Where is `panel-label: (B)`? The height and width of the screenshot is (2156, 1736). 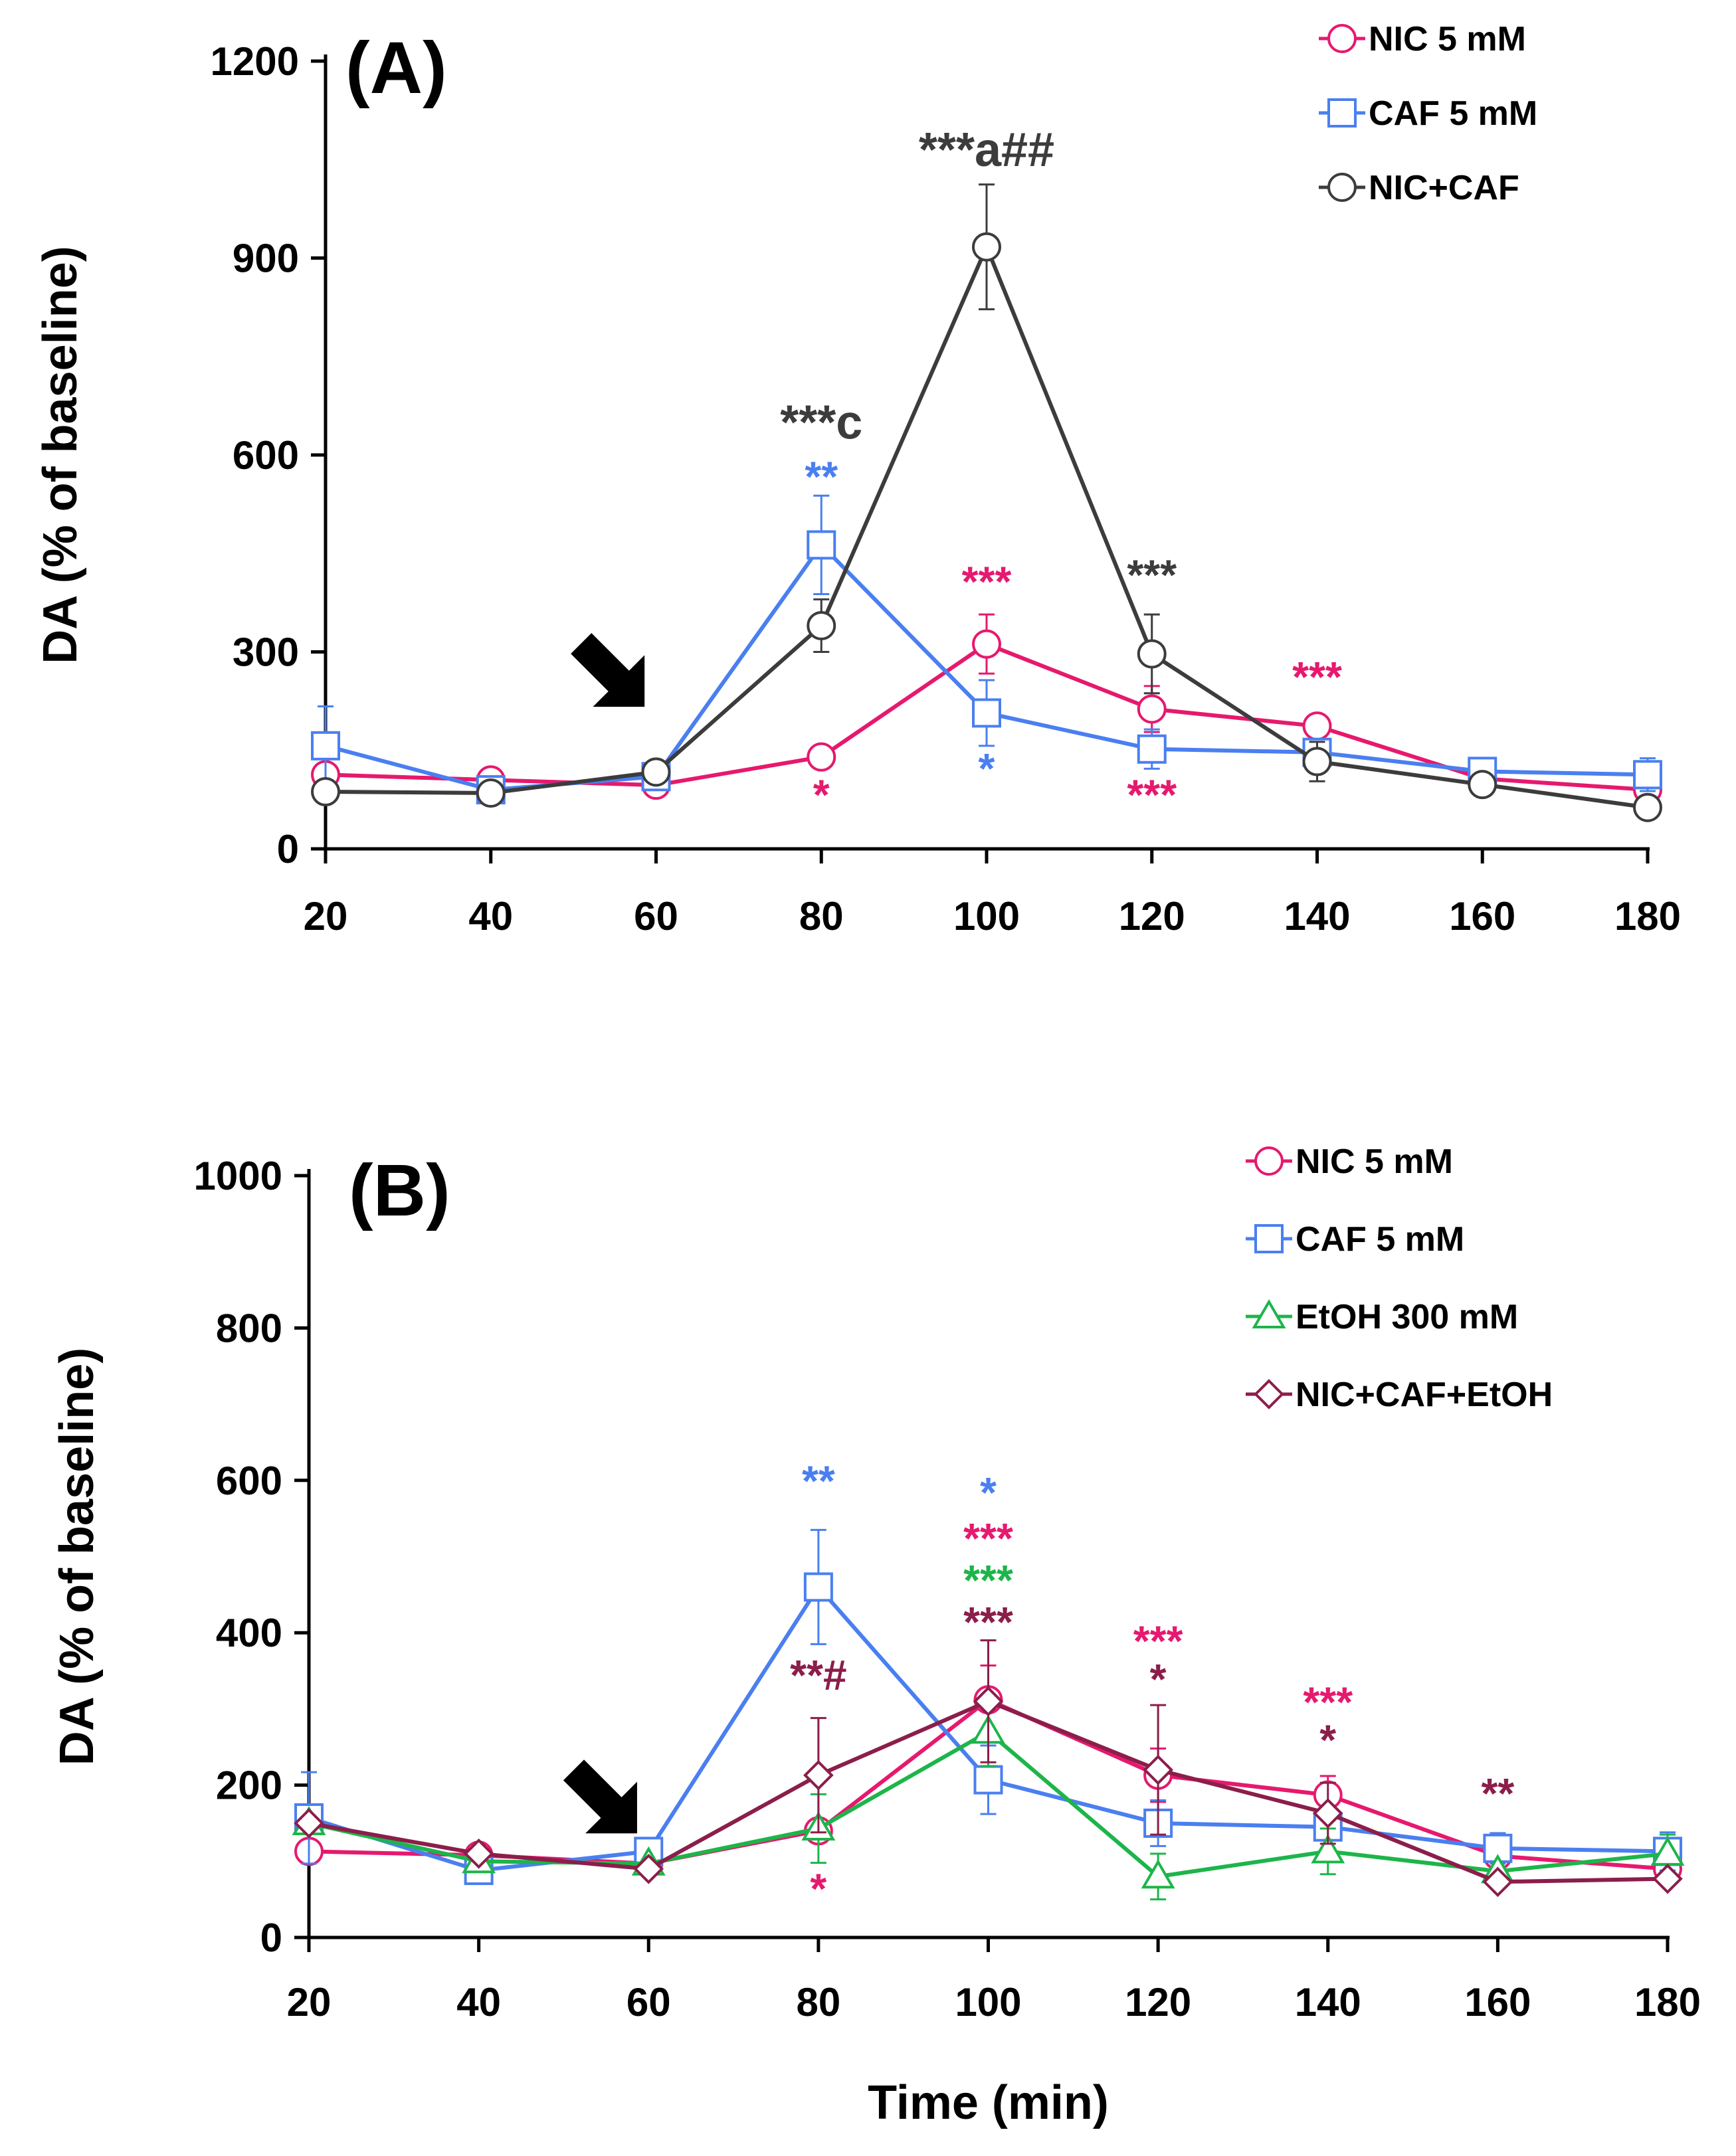 panel-label: (B) is located at coordinates (399, 1190).